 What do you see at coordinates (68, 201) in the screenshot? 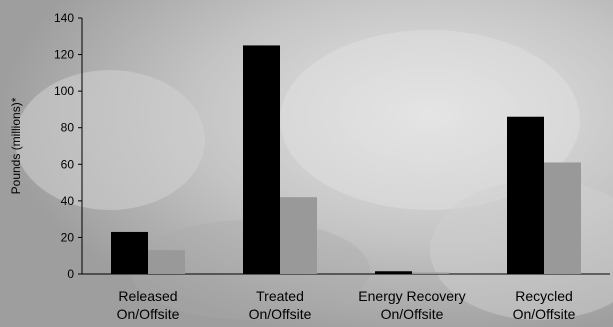
I see `y-tick-label: 40` at bounding box center [68, 201].